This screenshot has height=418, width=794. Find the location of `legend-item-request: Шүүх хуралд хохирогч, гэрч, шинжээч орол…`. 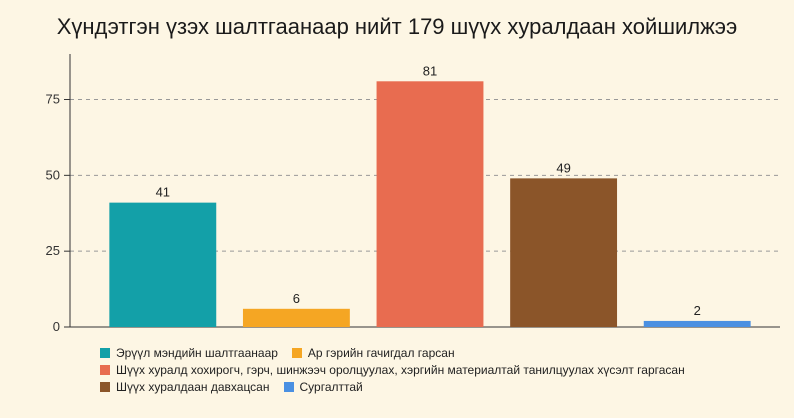

legend-item-request: Шүүх хуралд хохирогч, гэрч, шинжээч орол… is located at coordinates (392, 370).